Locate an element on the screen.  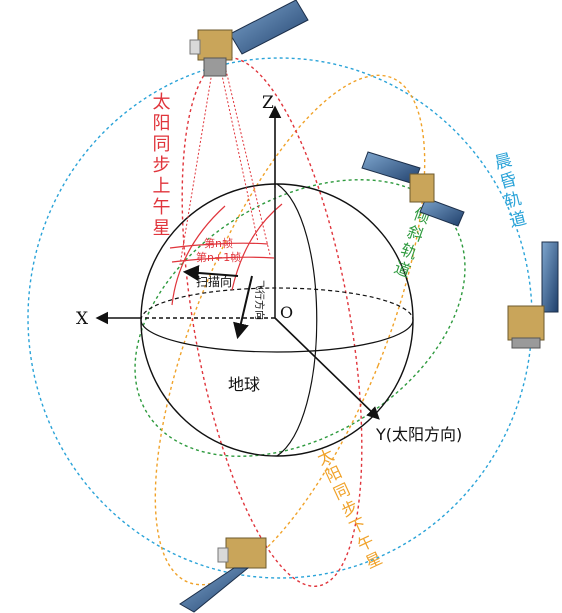
scan-frames is located at coordinates (226, 254).